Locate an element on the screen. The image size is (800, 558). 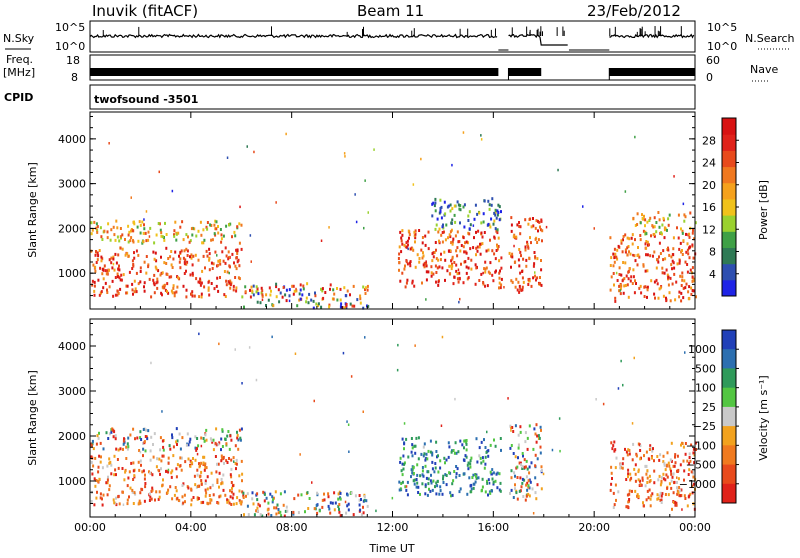
colorbar-tick-label: −500 is located at coordinates (701, 465).